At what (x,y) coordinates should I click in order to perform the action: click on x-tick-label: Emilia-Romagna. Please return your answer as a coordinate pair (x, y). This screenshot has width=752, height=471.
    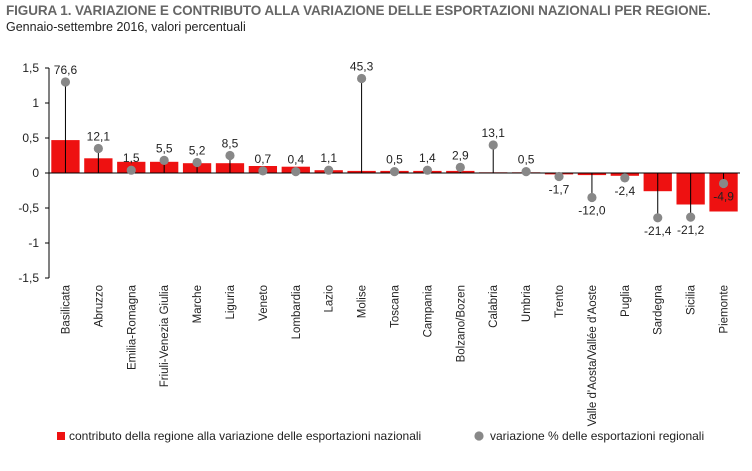
    Looking at the image, I should click on (132, 327).